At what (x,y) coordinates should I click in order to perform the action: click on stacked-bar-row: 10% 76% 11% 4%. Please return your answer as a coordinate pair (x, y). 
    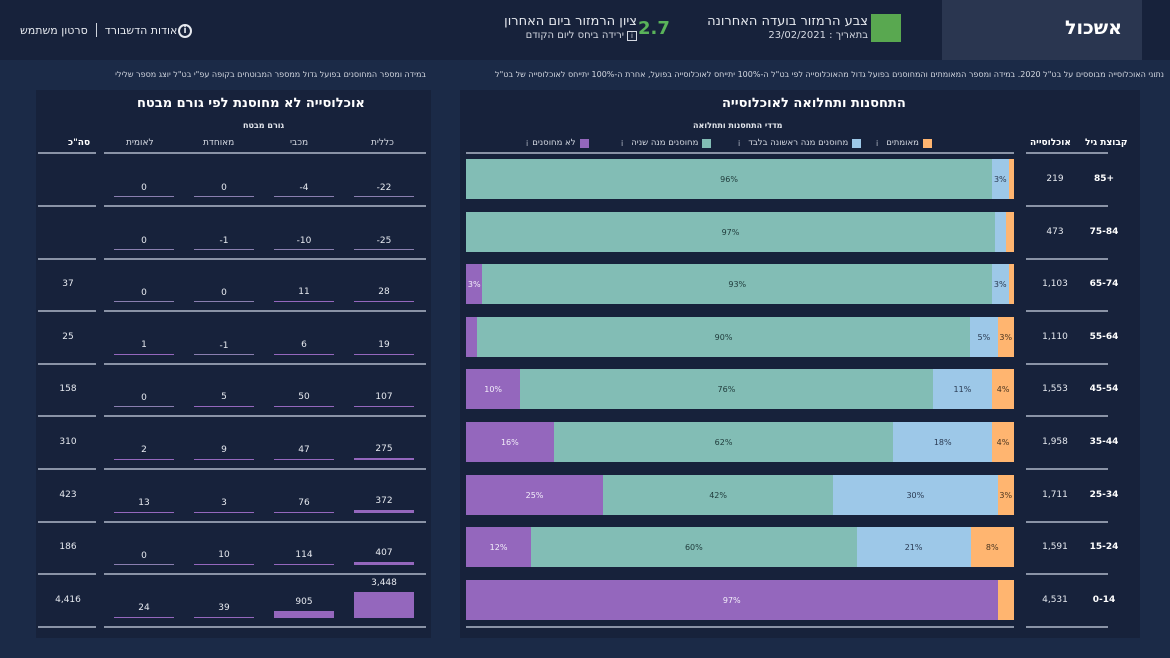
    Looking at the image, I should click on (740, 389).